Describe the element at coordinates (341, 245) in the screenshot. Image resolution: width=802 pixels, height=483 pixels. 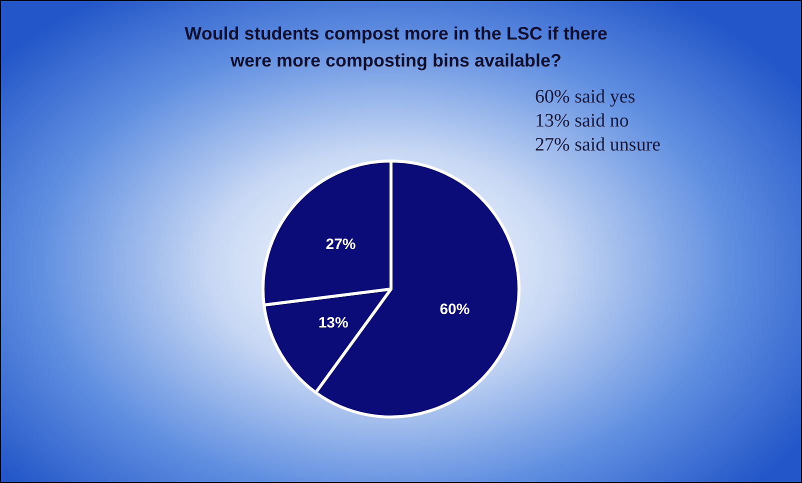
I see `data-label: 27%` at that location.